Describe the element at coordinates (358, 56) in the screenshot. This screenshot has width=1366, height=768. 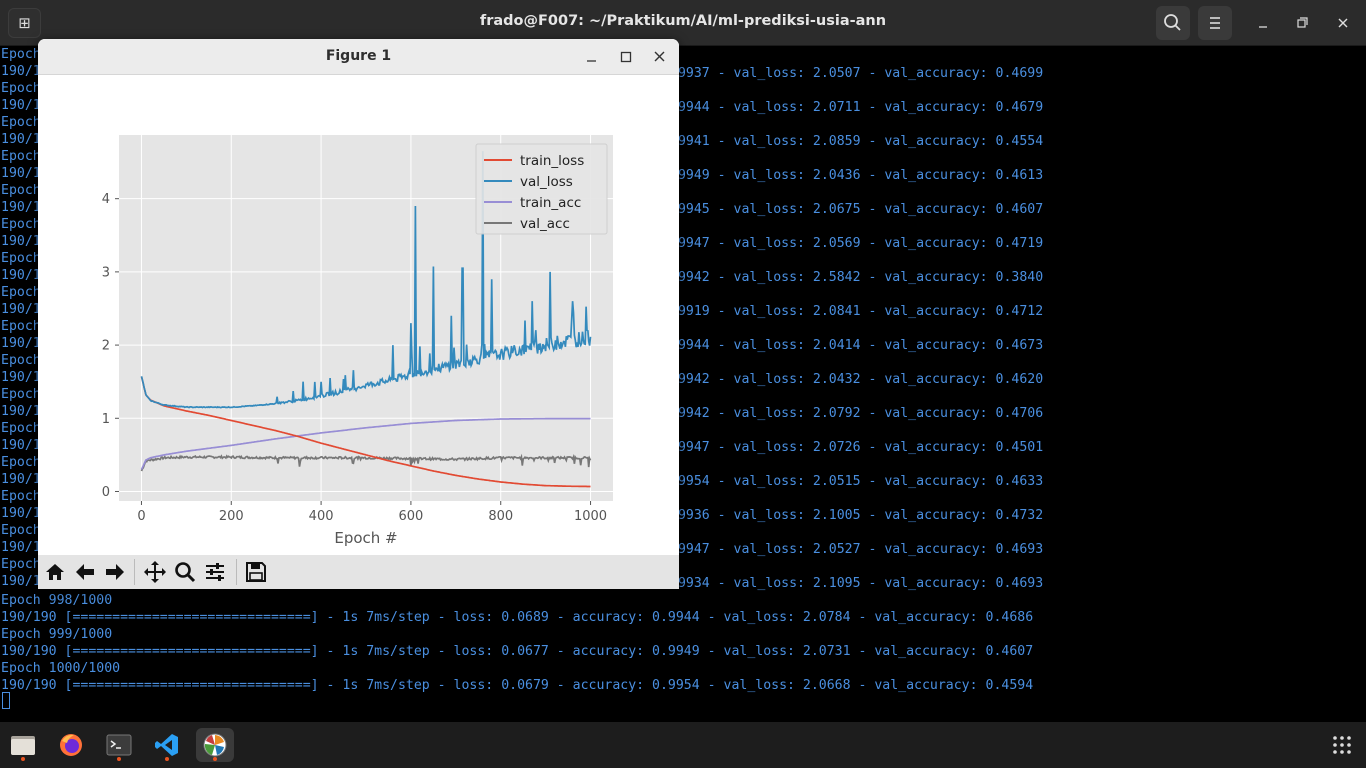
I see `figure-title: Figure 1` at that location.